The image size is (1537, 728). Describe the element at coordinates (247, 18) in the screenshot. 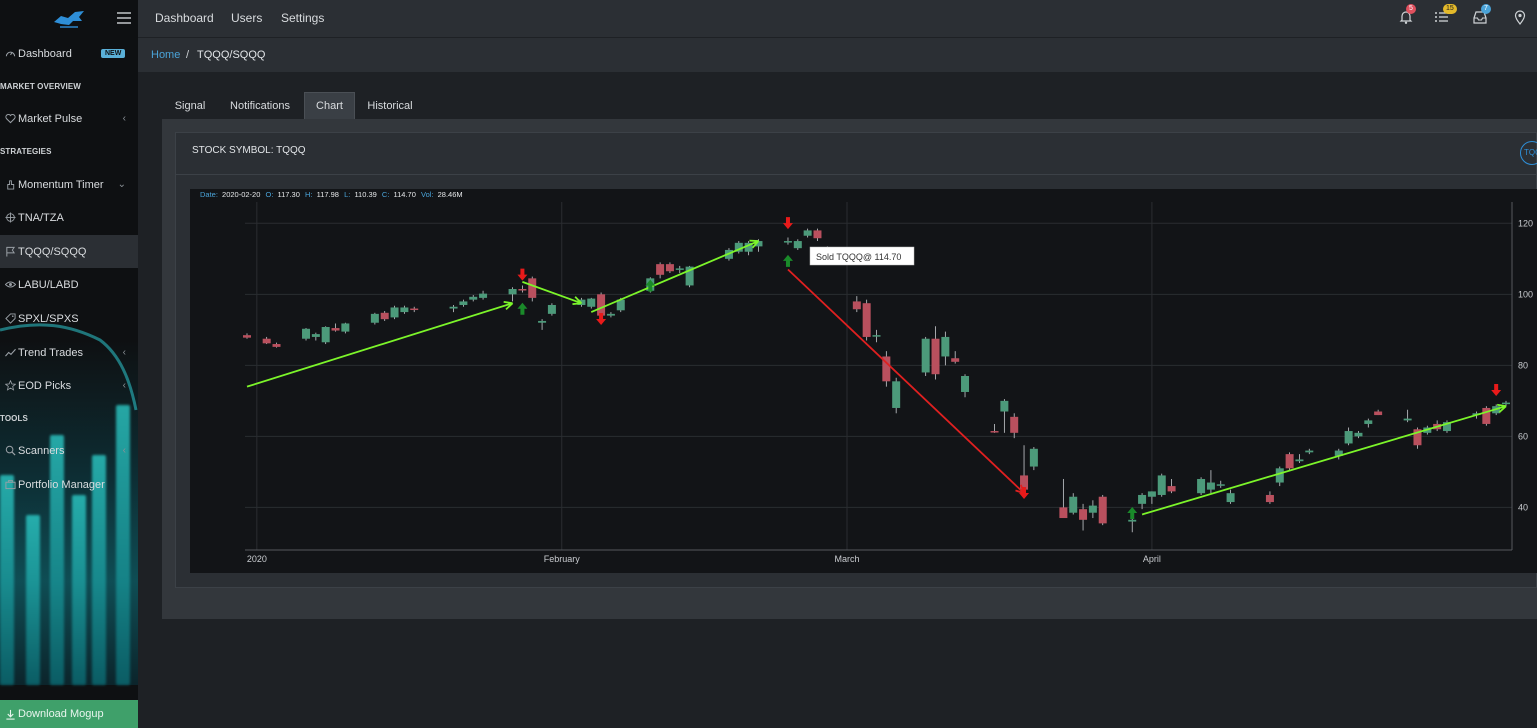

I see `nav-users: Users` at that location.